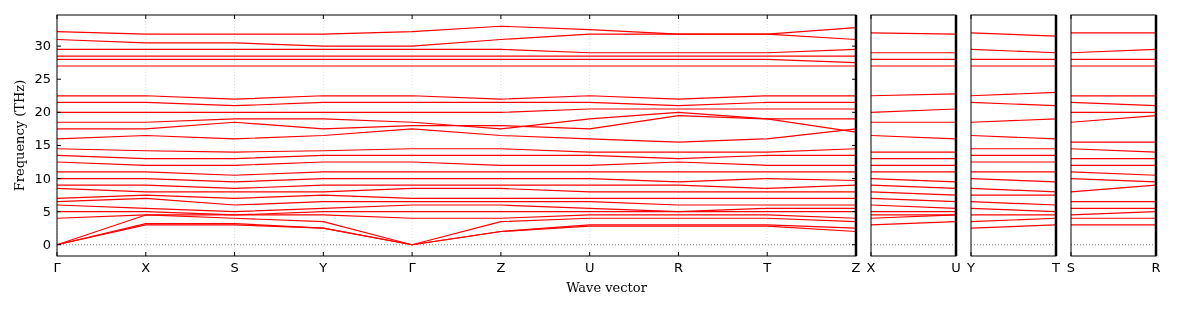  I want to click on y-tick-label: 25, so click(42, 79).